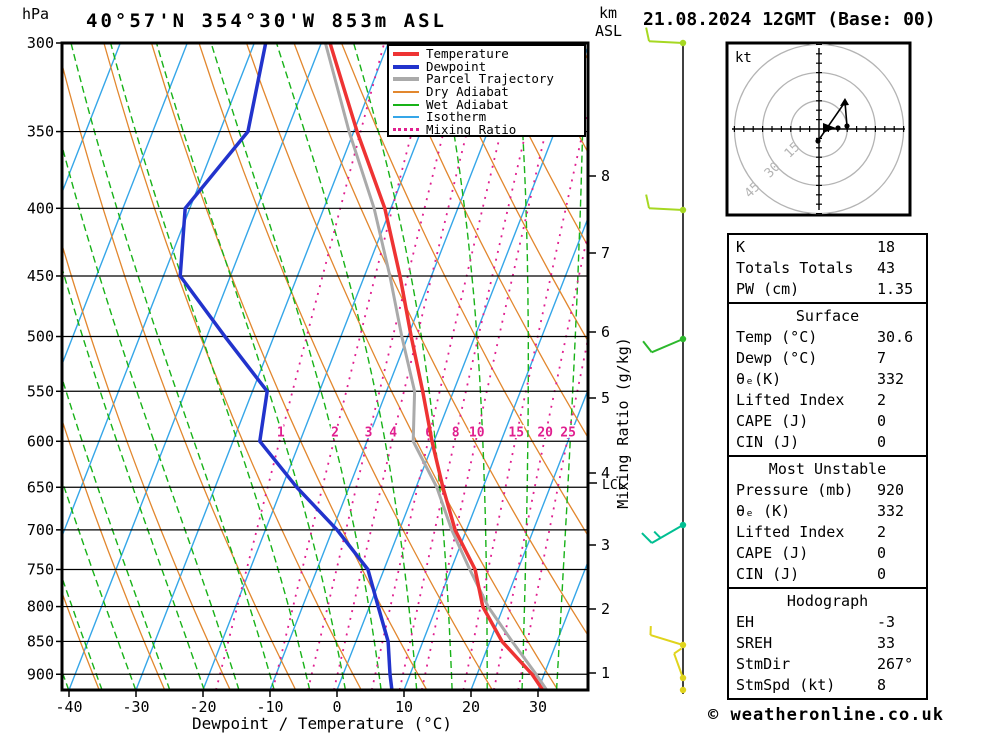 The height and width of the screenshot is (733, 1000). What do you see at coordinates (477, 433) in the screenshot?
I see `mixing-ratio-label: 10` at bounding box center [477, 433].